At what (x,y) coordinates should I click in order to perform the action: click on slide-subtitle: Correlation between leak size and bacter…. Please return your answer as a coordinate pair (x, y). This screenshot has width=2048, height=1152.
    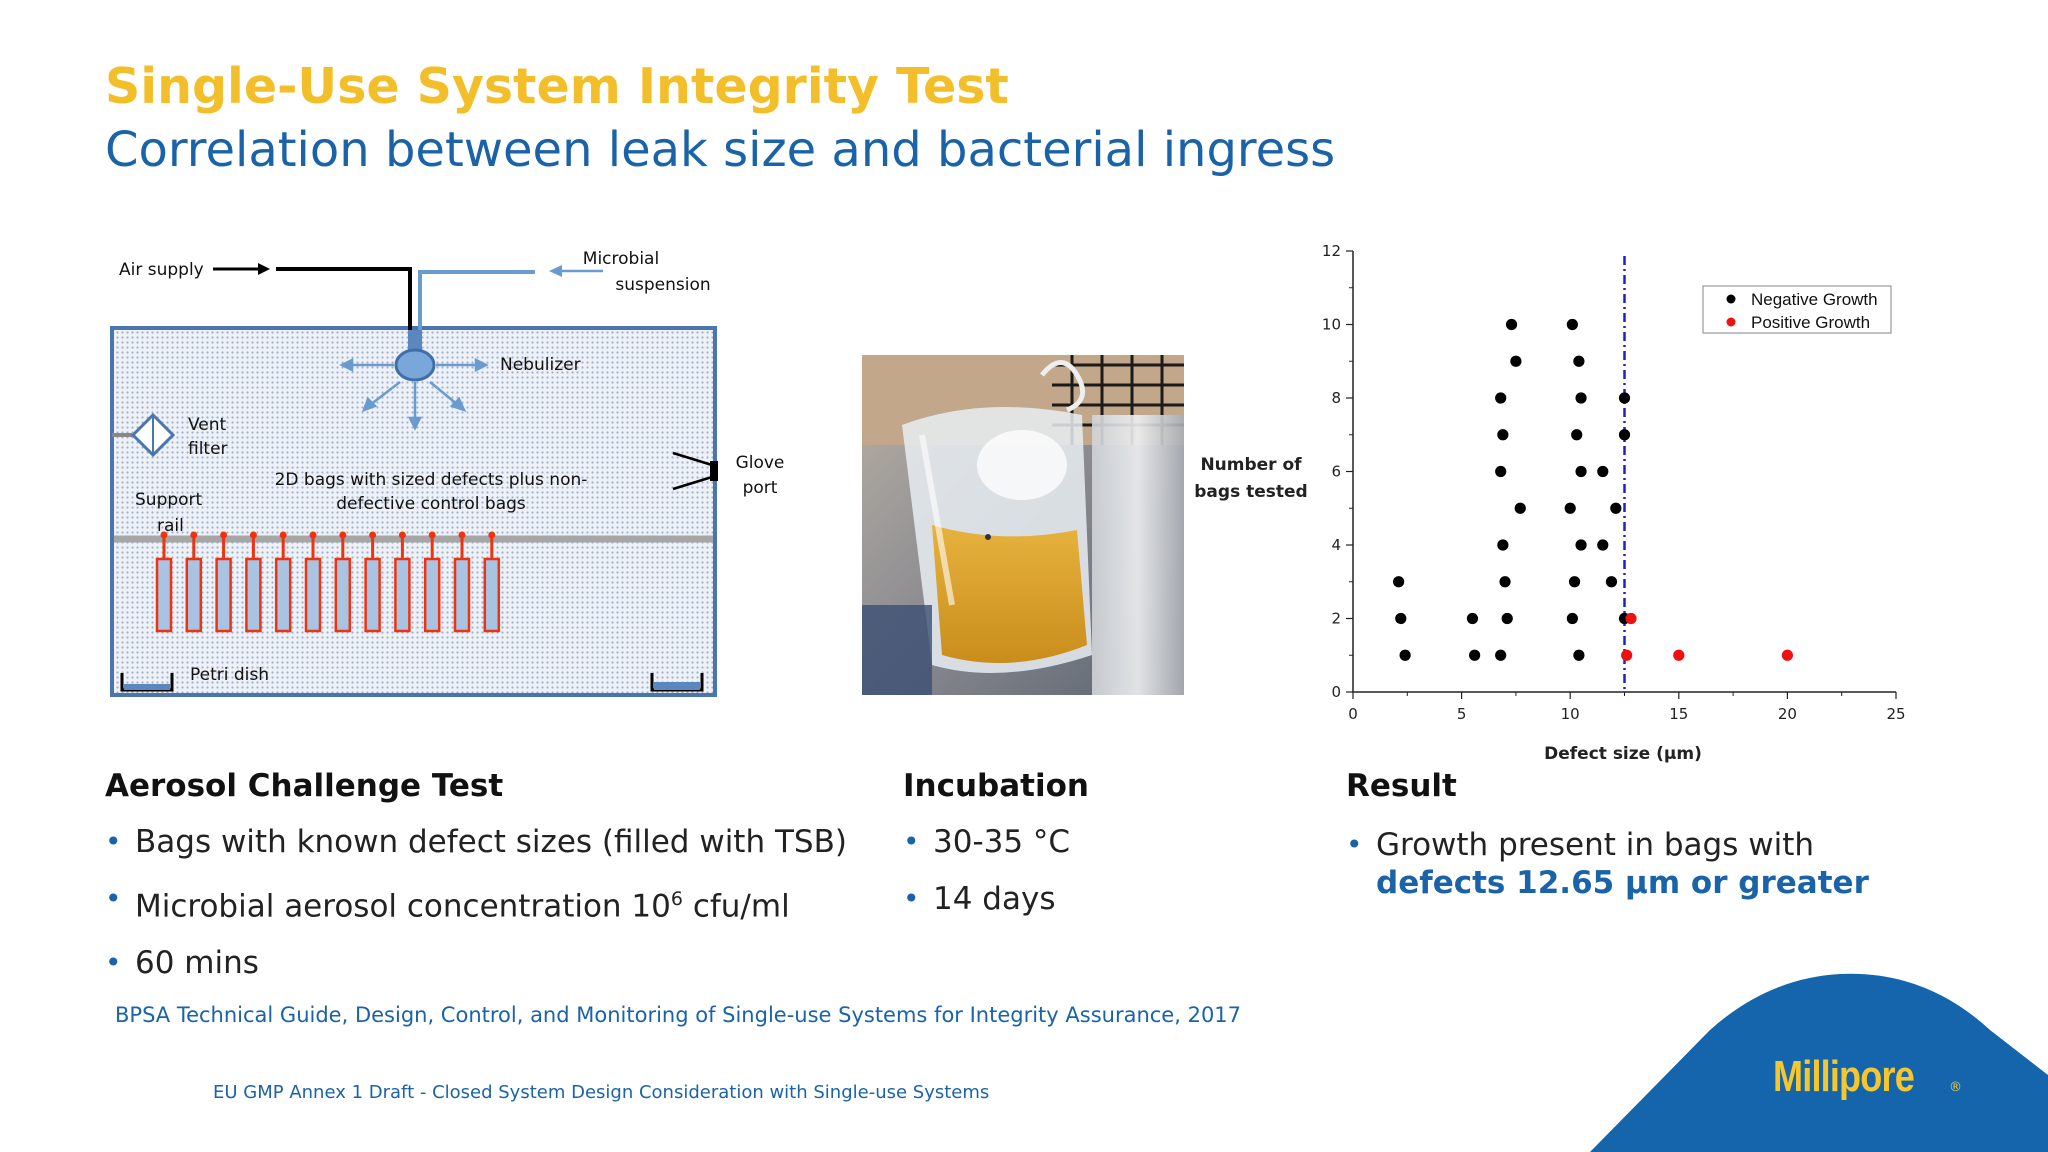
    Looking at the image, I should click on (720, 150).